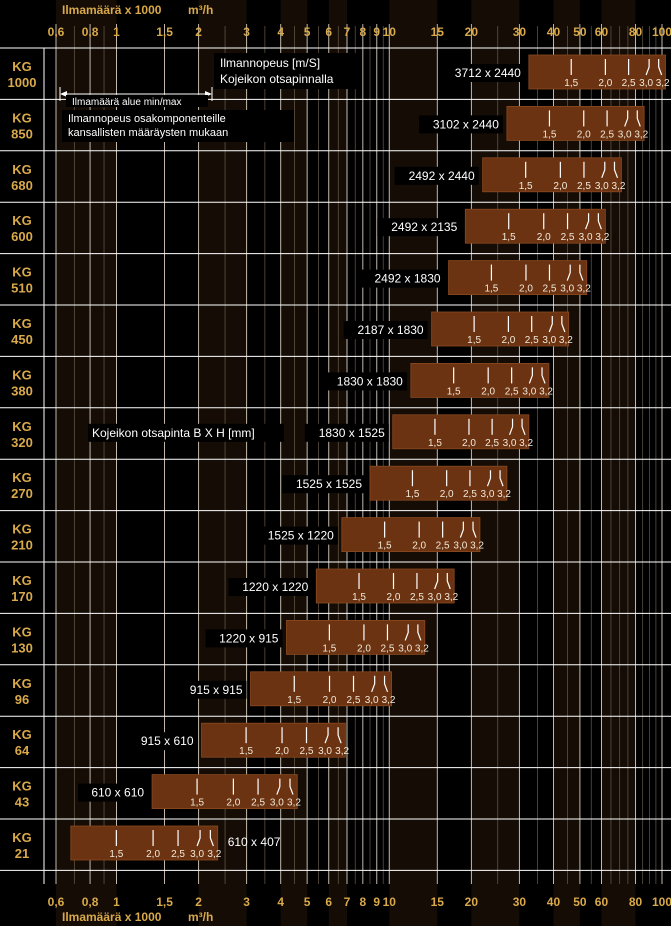 The image size is (671, 926). What do you see at coordinates (472, 902) in the screenshot?
I see `bottom-tick-label: 20` at bounding box center [472, 902].